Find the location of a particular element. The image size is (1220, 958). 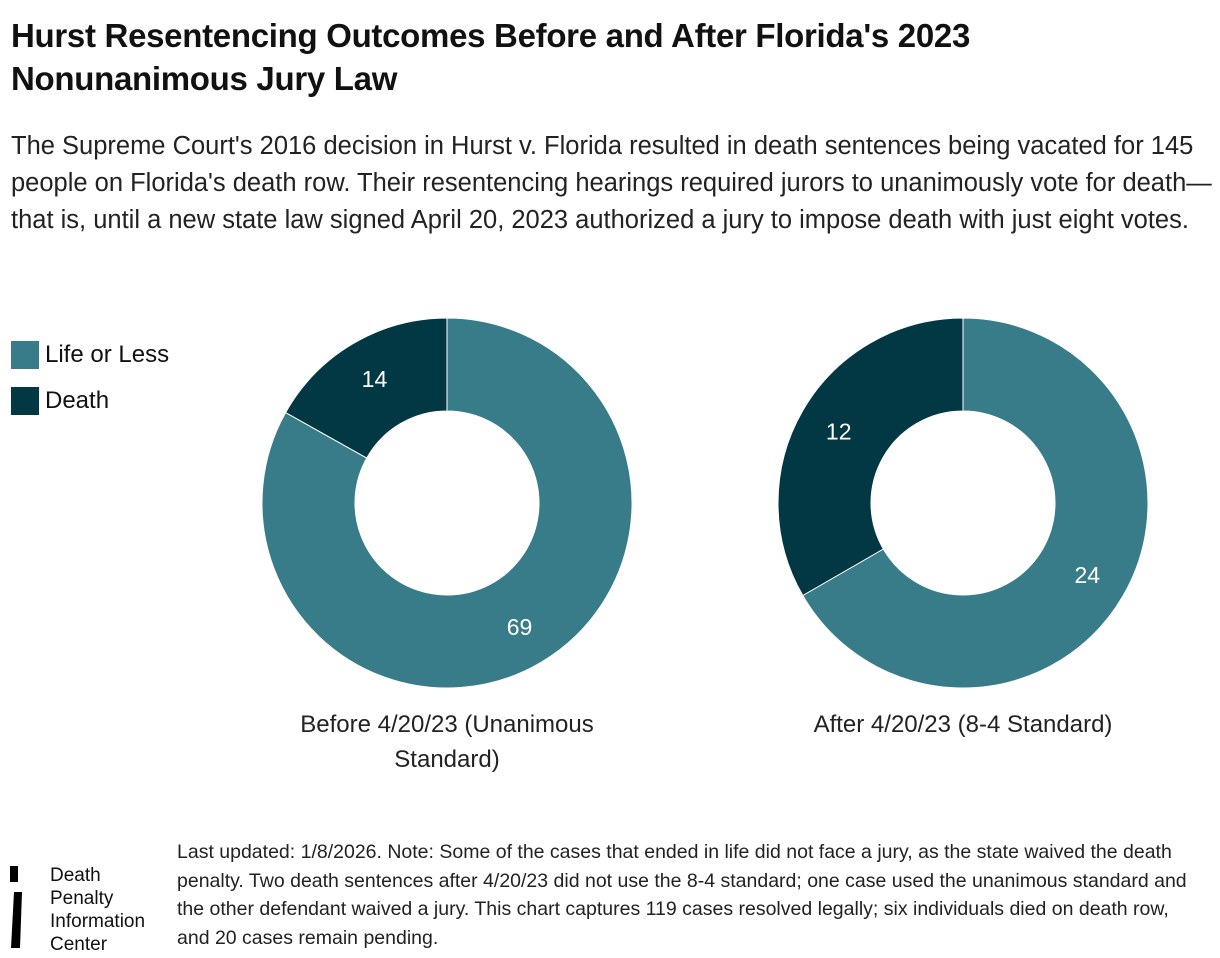

logo-line: Death is located at coordinates (75, 875).